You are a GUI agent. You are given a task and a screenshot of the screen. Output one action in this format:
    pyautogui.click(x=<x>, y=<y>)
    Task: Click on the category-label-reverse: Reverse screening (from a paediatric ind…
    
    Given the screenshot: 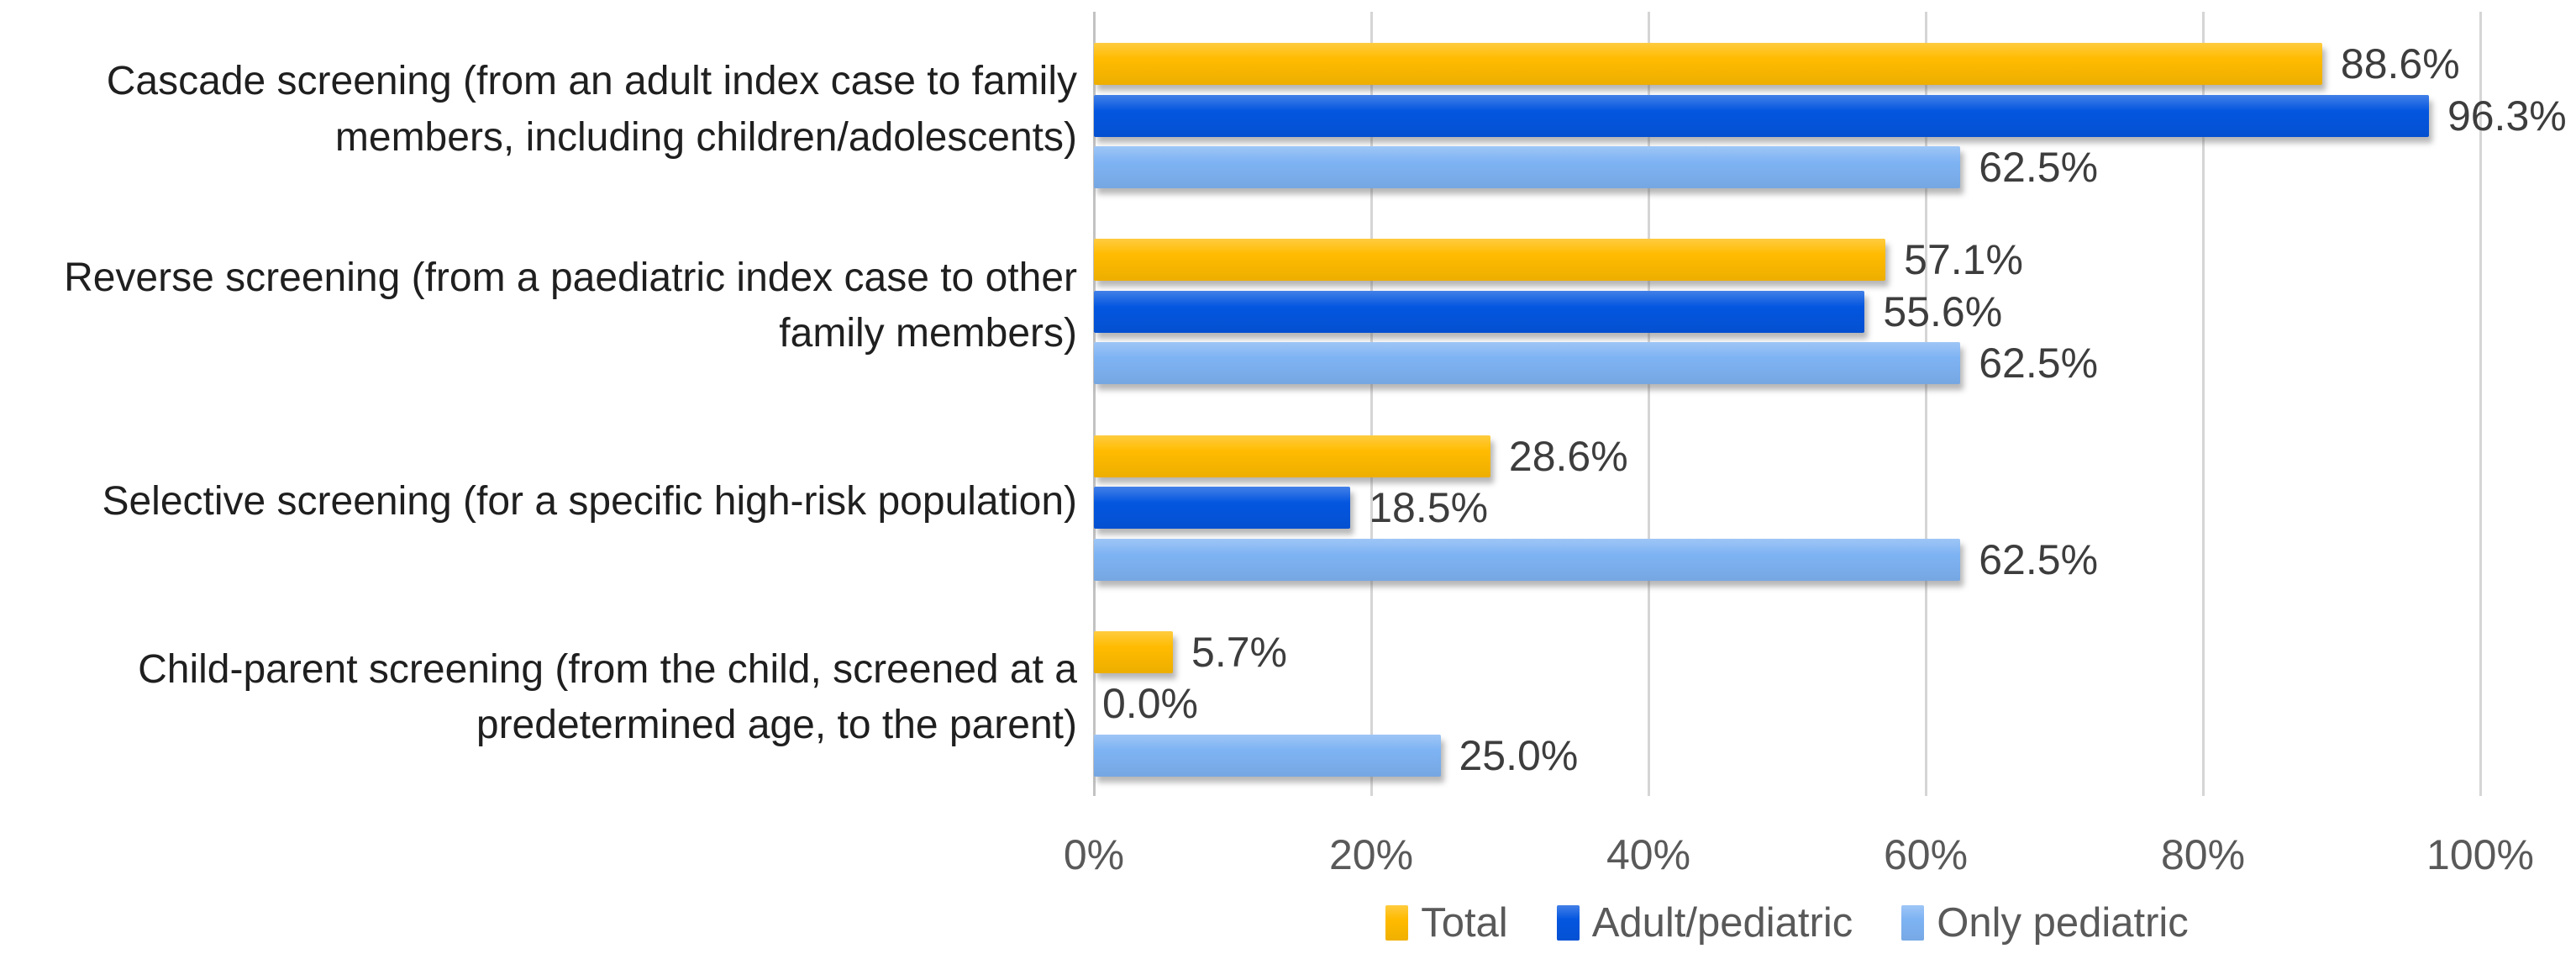 What is the action you would take?
    pyautogui.click(x=570, y=305)
    